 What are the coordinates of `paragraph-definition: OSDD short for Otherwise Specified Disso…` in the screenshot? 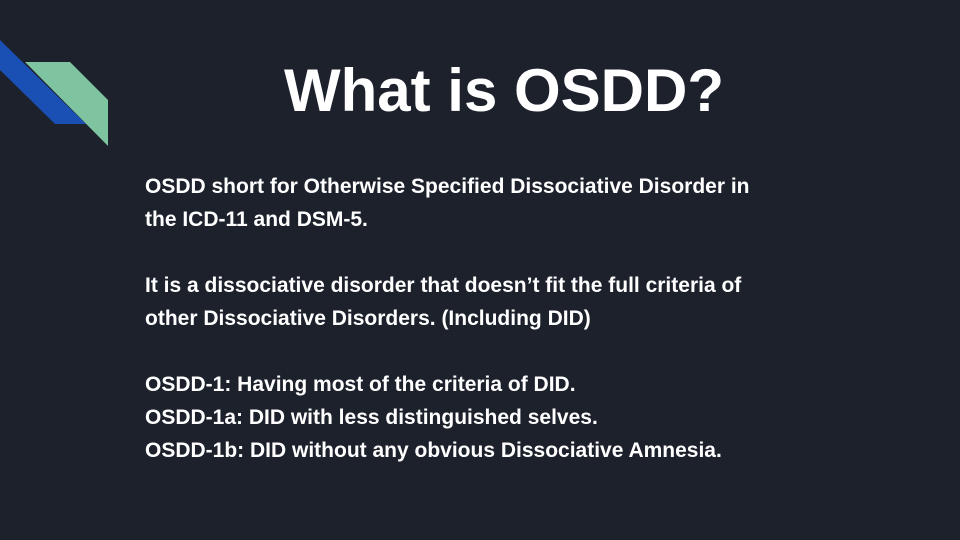 It's located at (535, 203).